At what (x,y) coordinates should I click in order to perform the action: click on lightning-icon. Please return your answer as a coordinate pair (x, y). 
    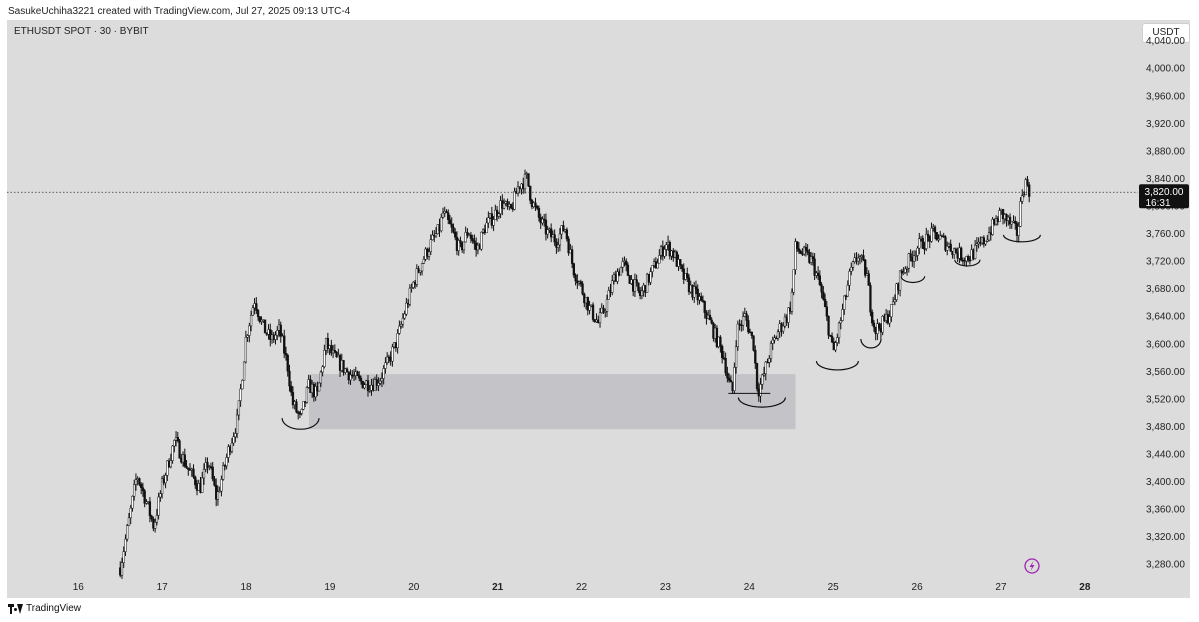
    Looking at the image, I should click on (1032, 566).